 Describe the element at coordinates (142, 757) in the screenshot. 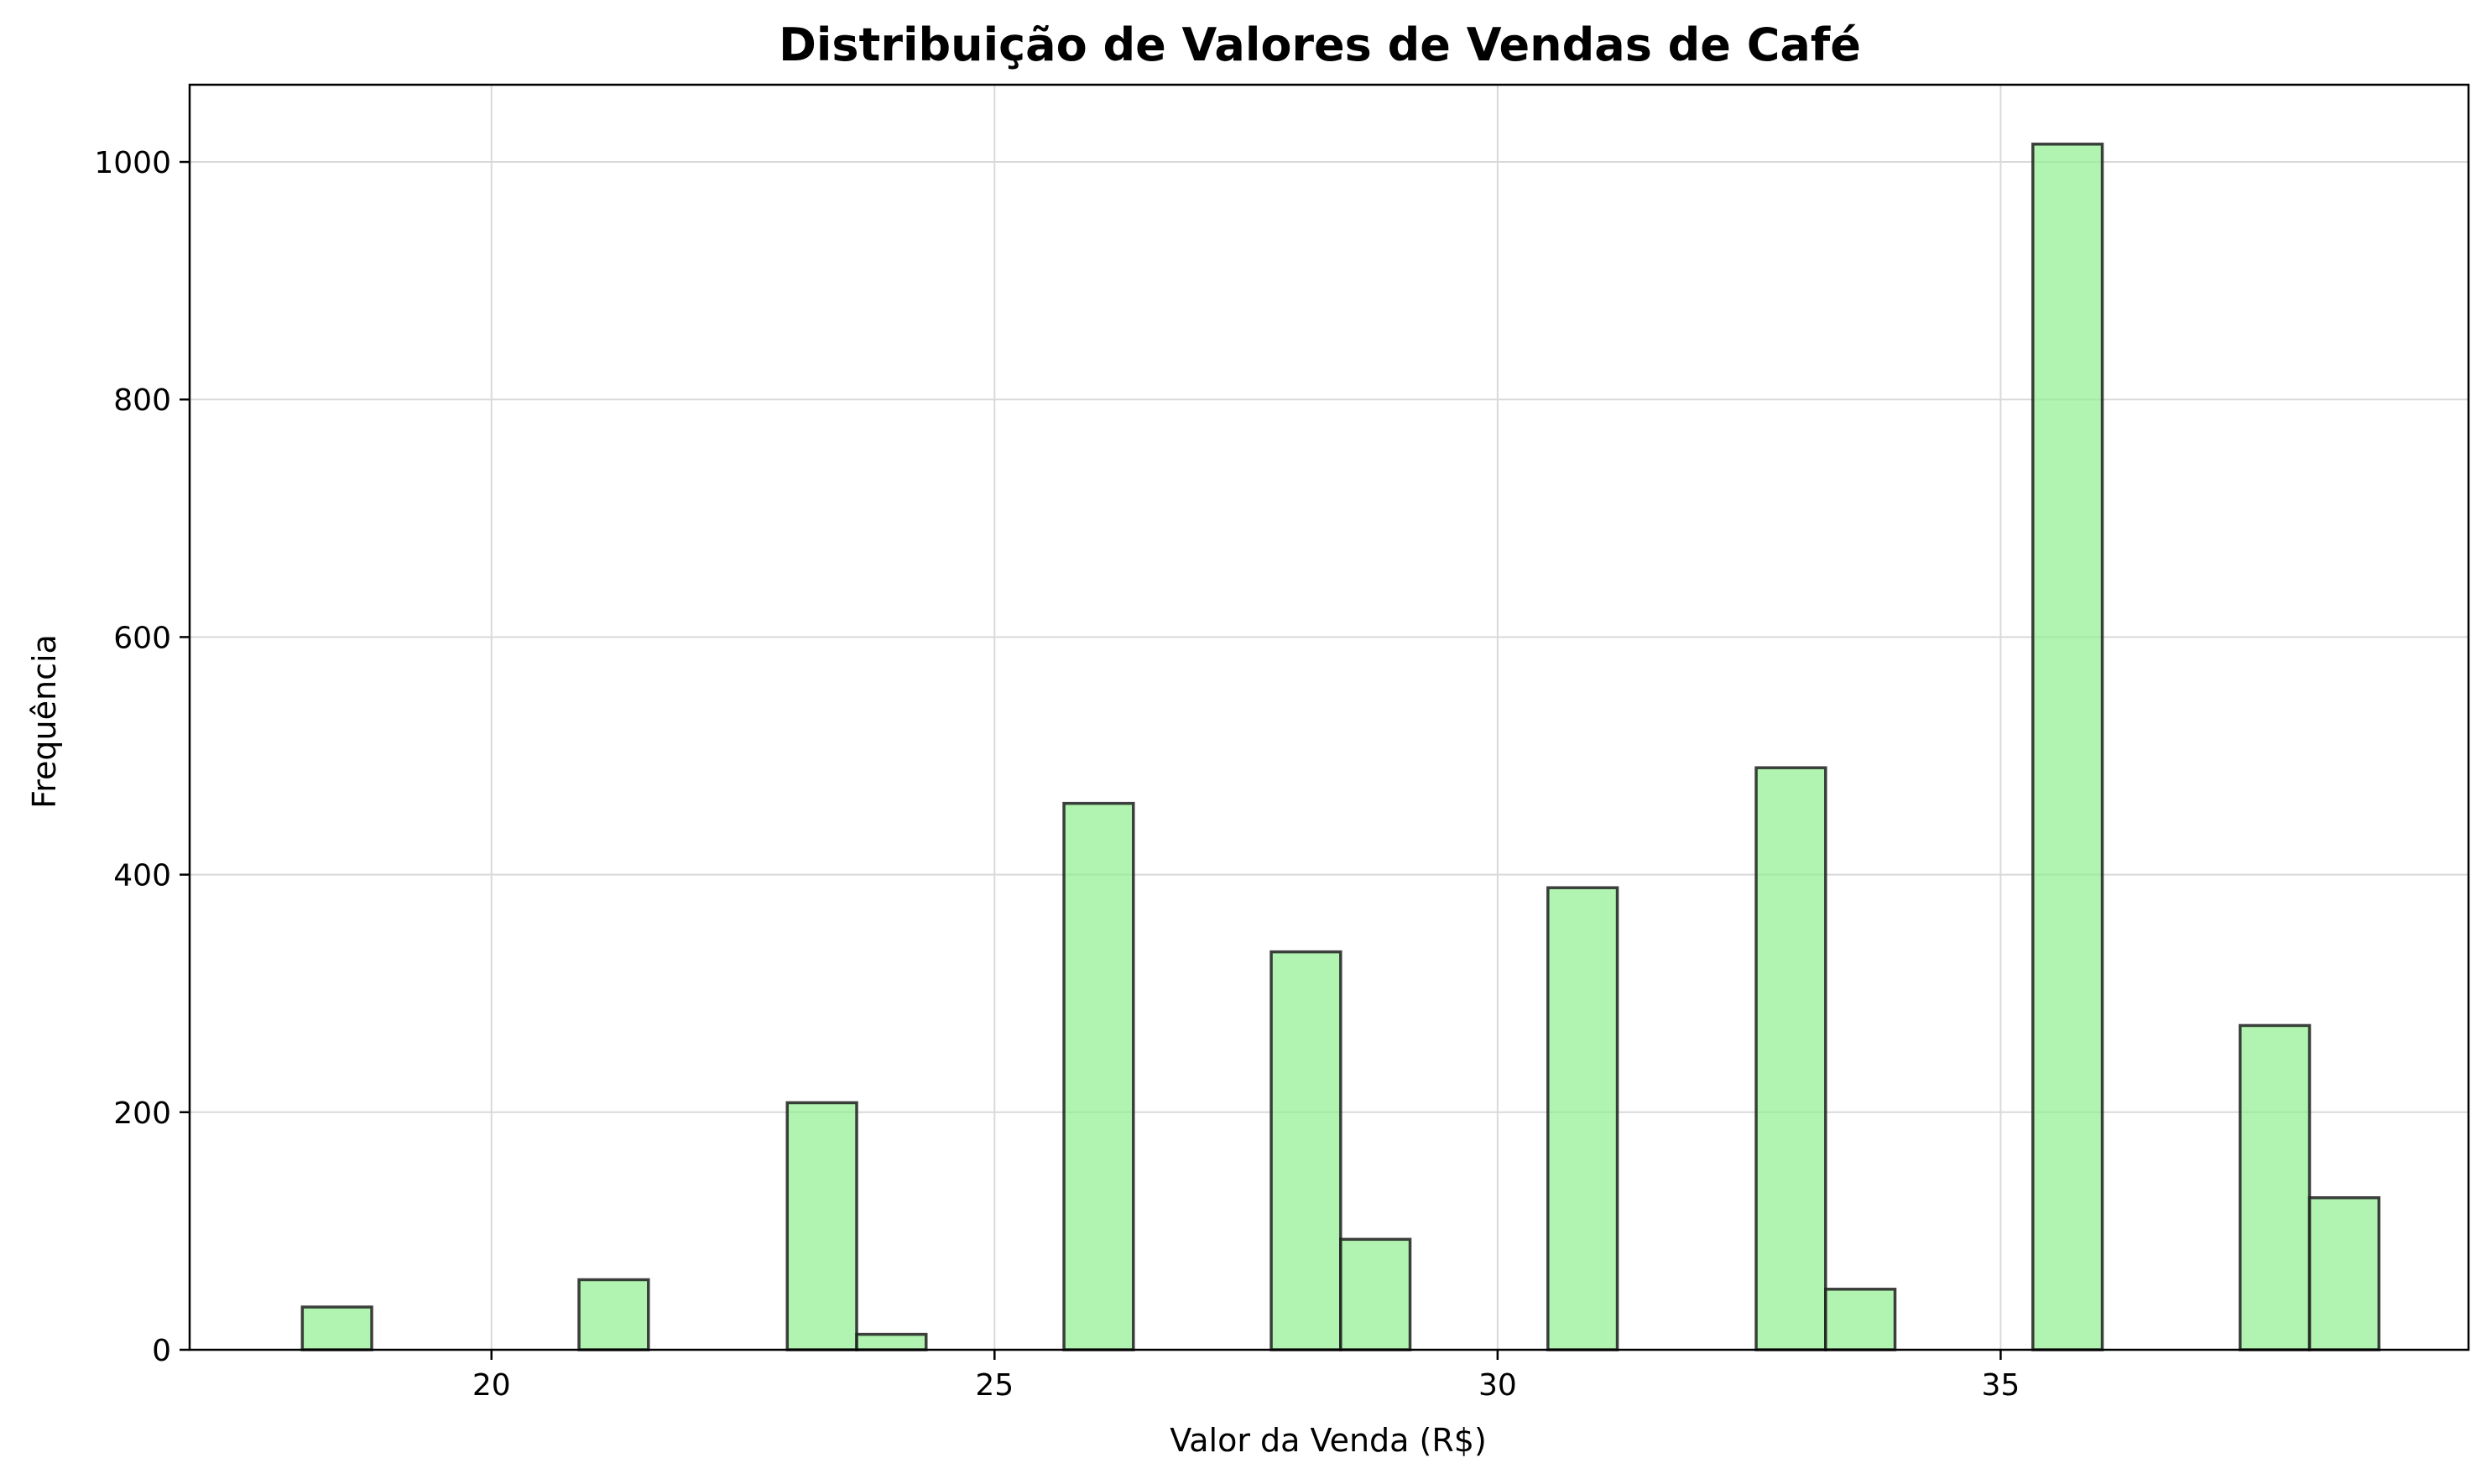

I see `y-axis-ticks: 0 200 400 600 800 1000` at that location.